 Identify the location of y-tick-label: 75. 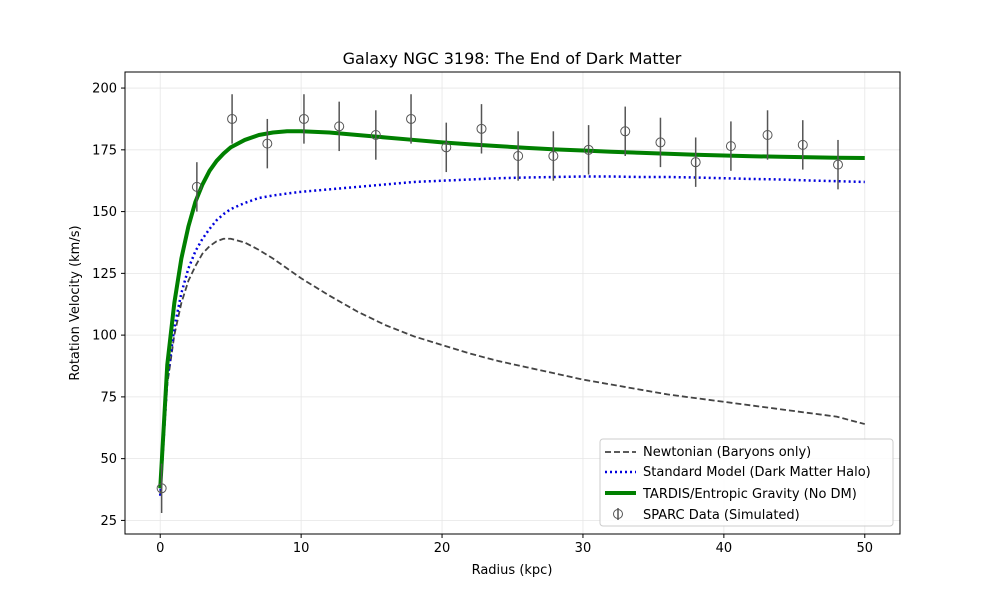
(108, 397).